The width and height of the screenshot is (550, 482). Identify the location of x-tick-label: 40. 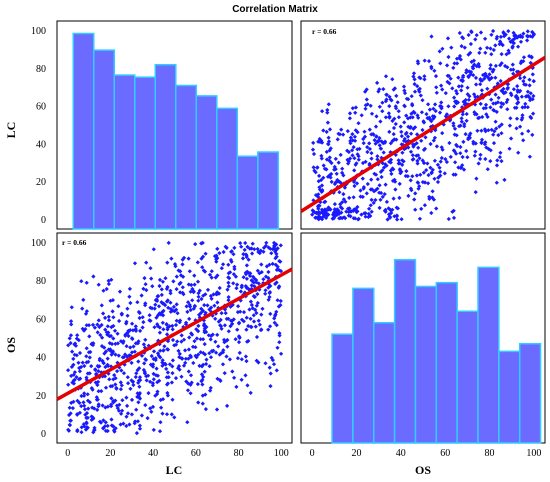
(401, 453).